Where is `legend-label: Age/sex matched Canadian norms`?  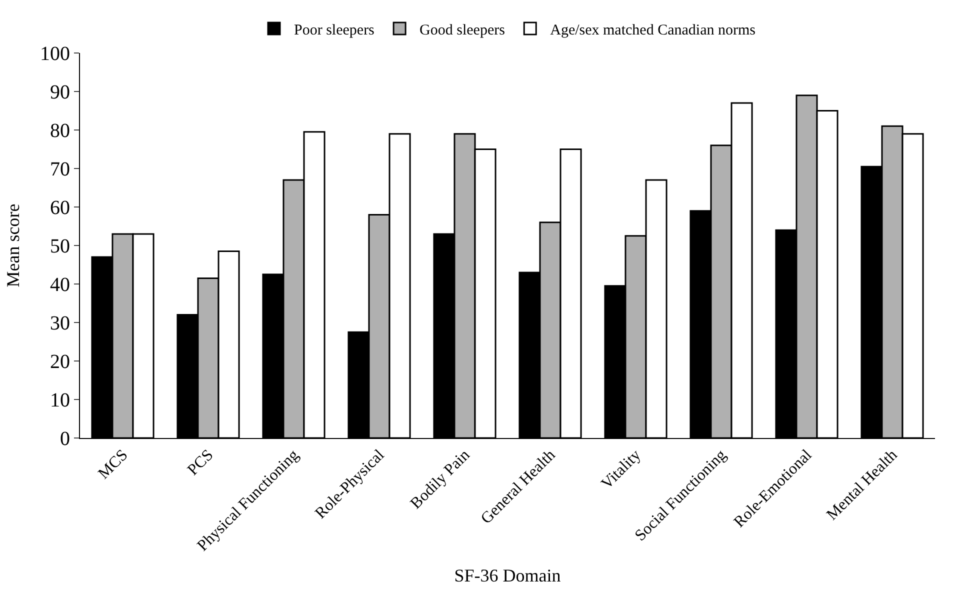 legend-label: Age/sex matched Canadian norms is located at coordinates (653, 30).